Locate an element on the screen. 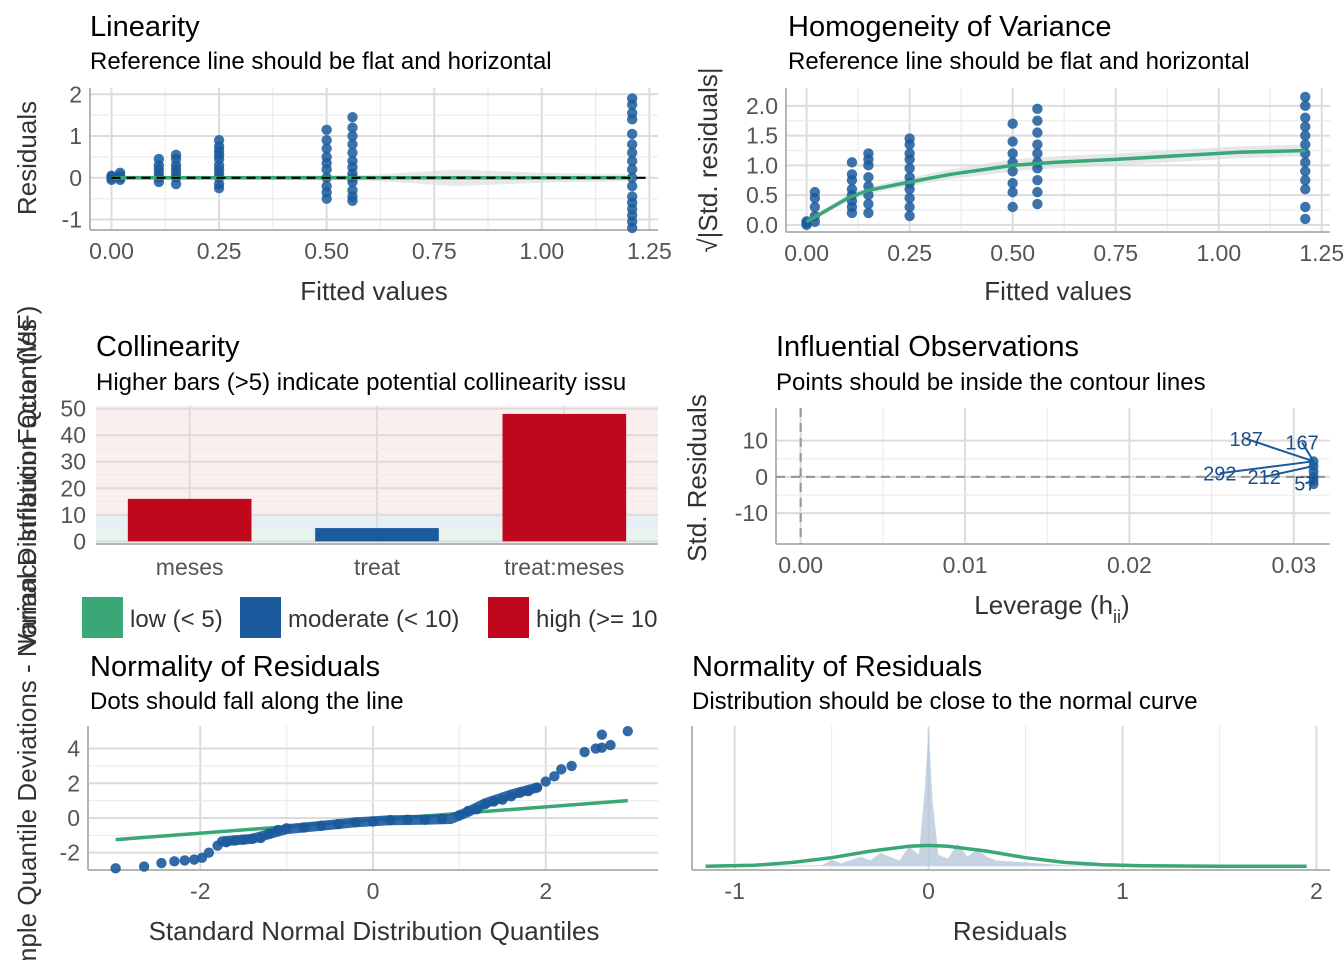 The width and height of the screenshot is (1344, 960). x-tick-label: 0.02 is located at coordinates (1129, 565).